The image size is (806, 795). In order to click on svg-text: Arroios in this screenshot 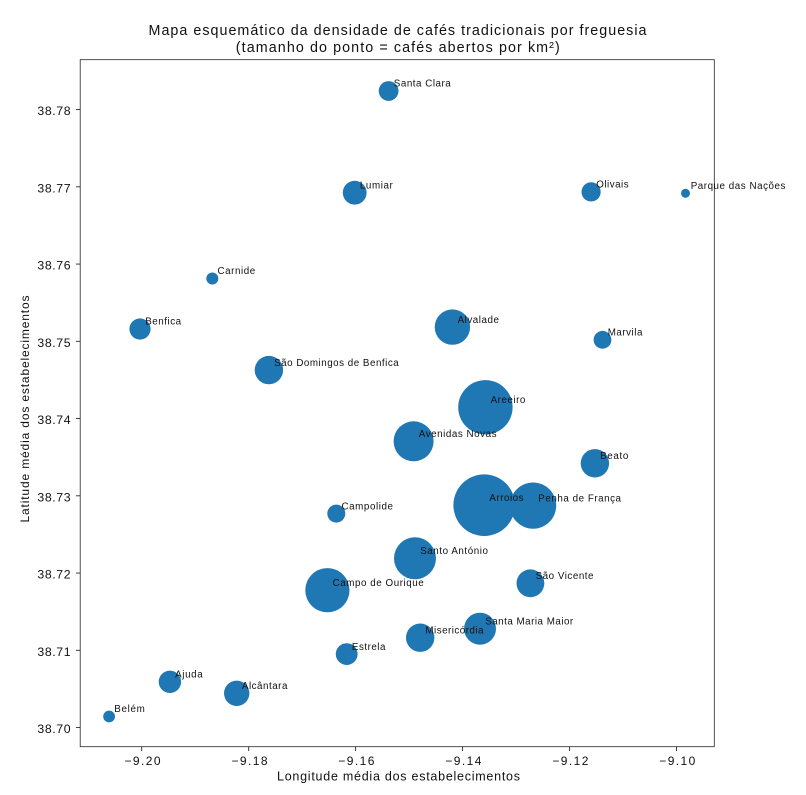, I will do `click(506, 498)`.